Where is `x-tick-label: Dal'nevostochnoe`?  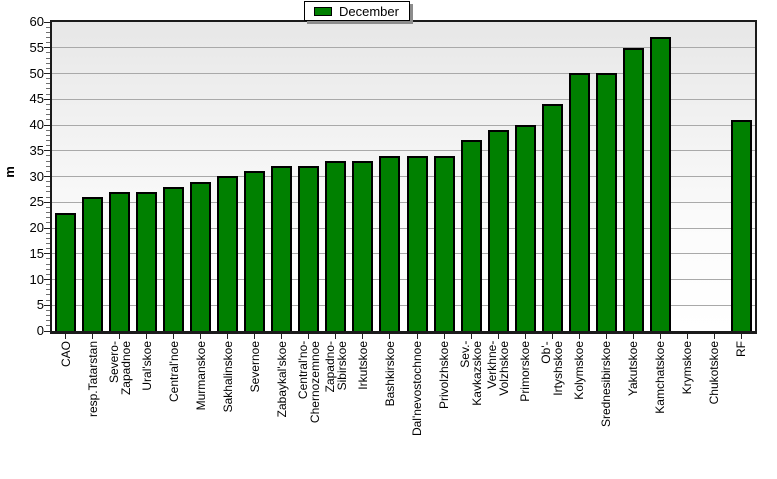 x-tick-label: Dal'nevostochnoe is located at coordinates (417, 389).